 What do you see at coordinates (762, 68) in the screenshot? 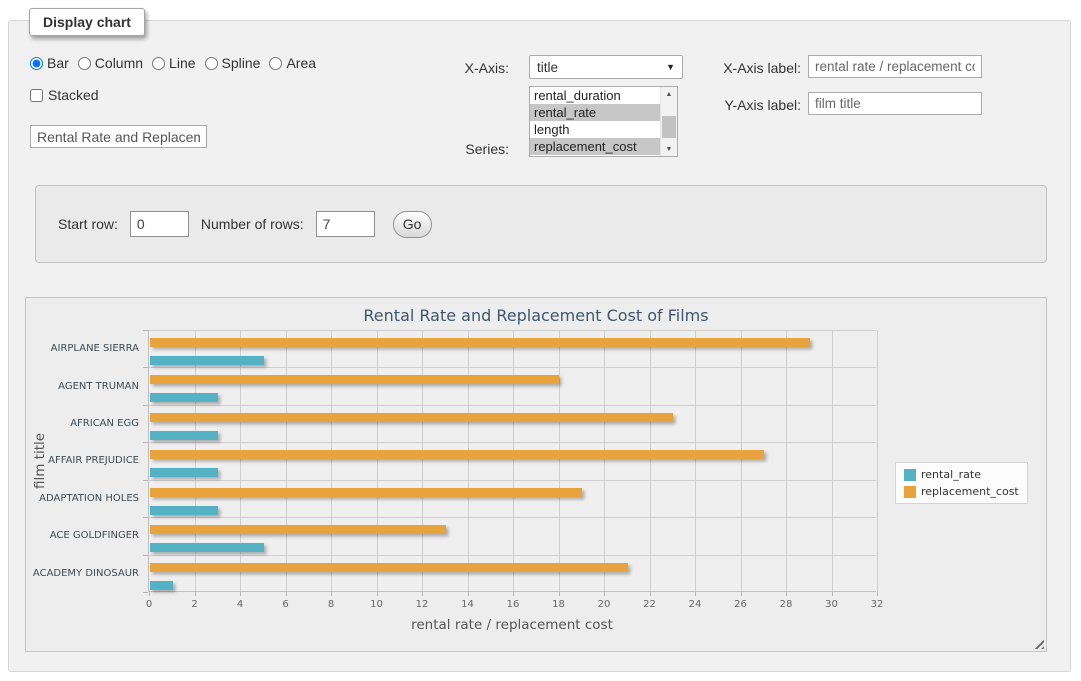
I see `x-axis-label-label: X-Axis label:` at bounding box center [762, 68].